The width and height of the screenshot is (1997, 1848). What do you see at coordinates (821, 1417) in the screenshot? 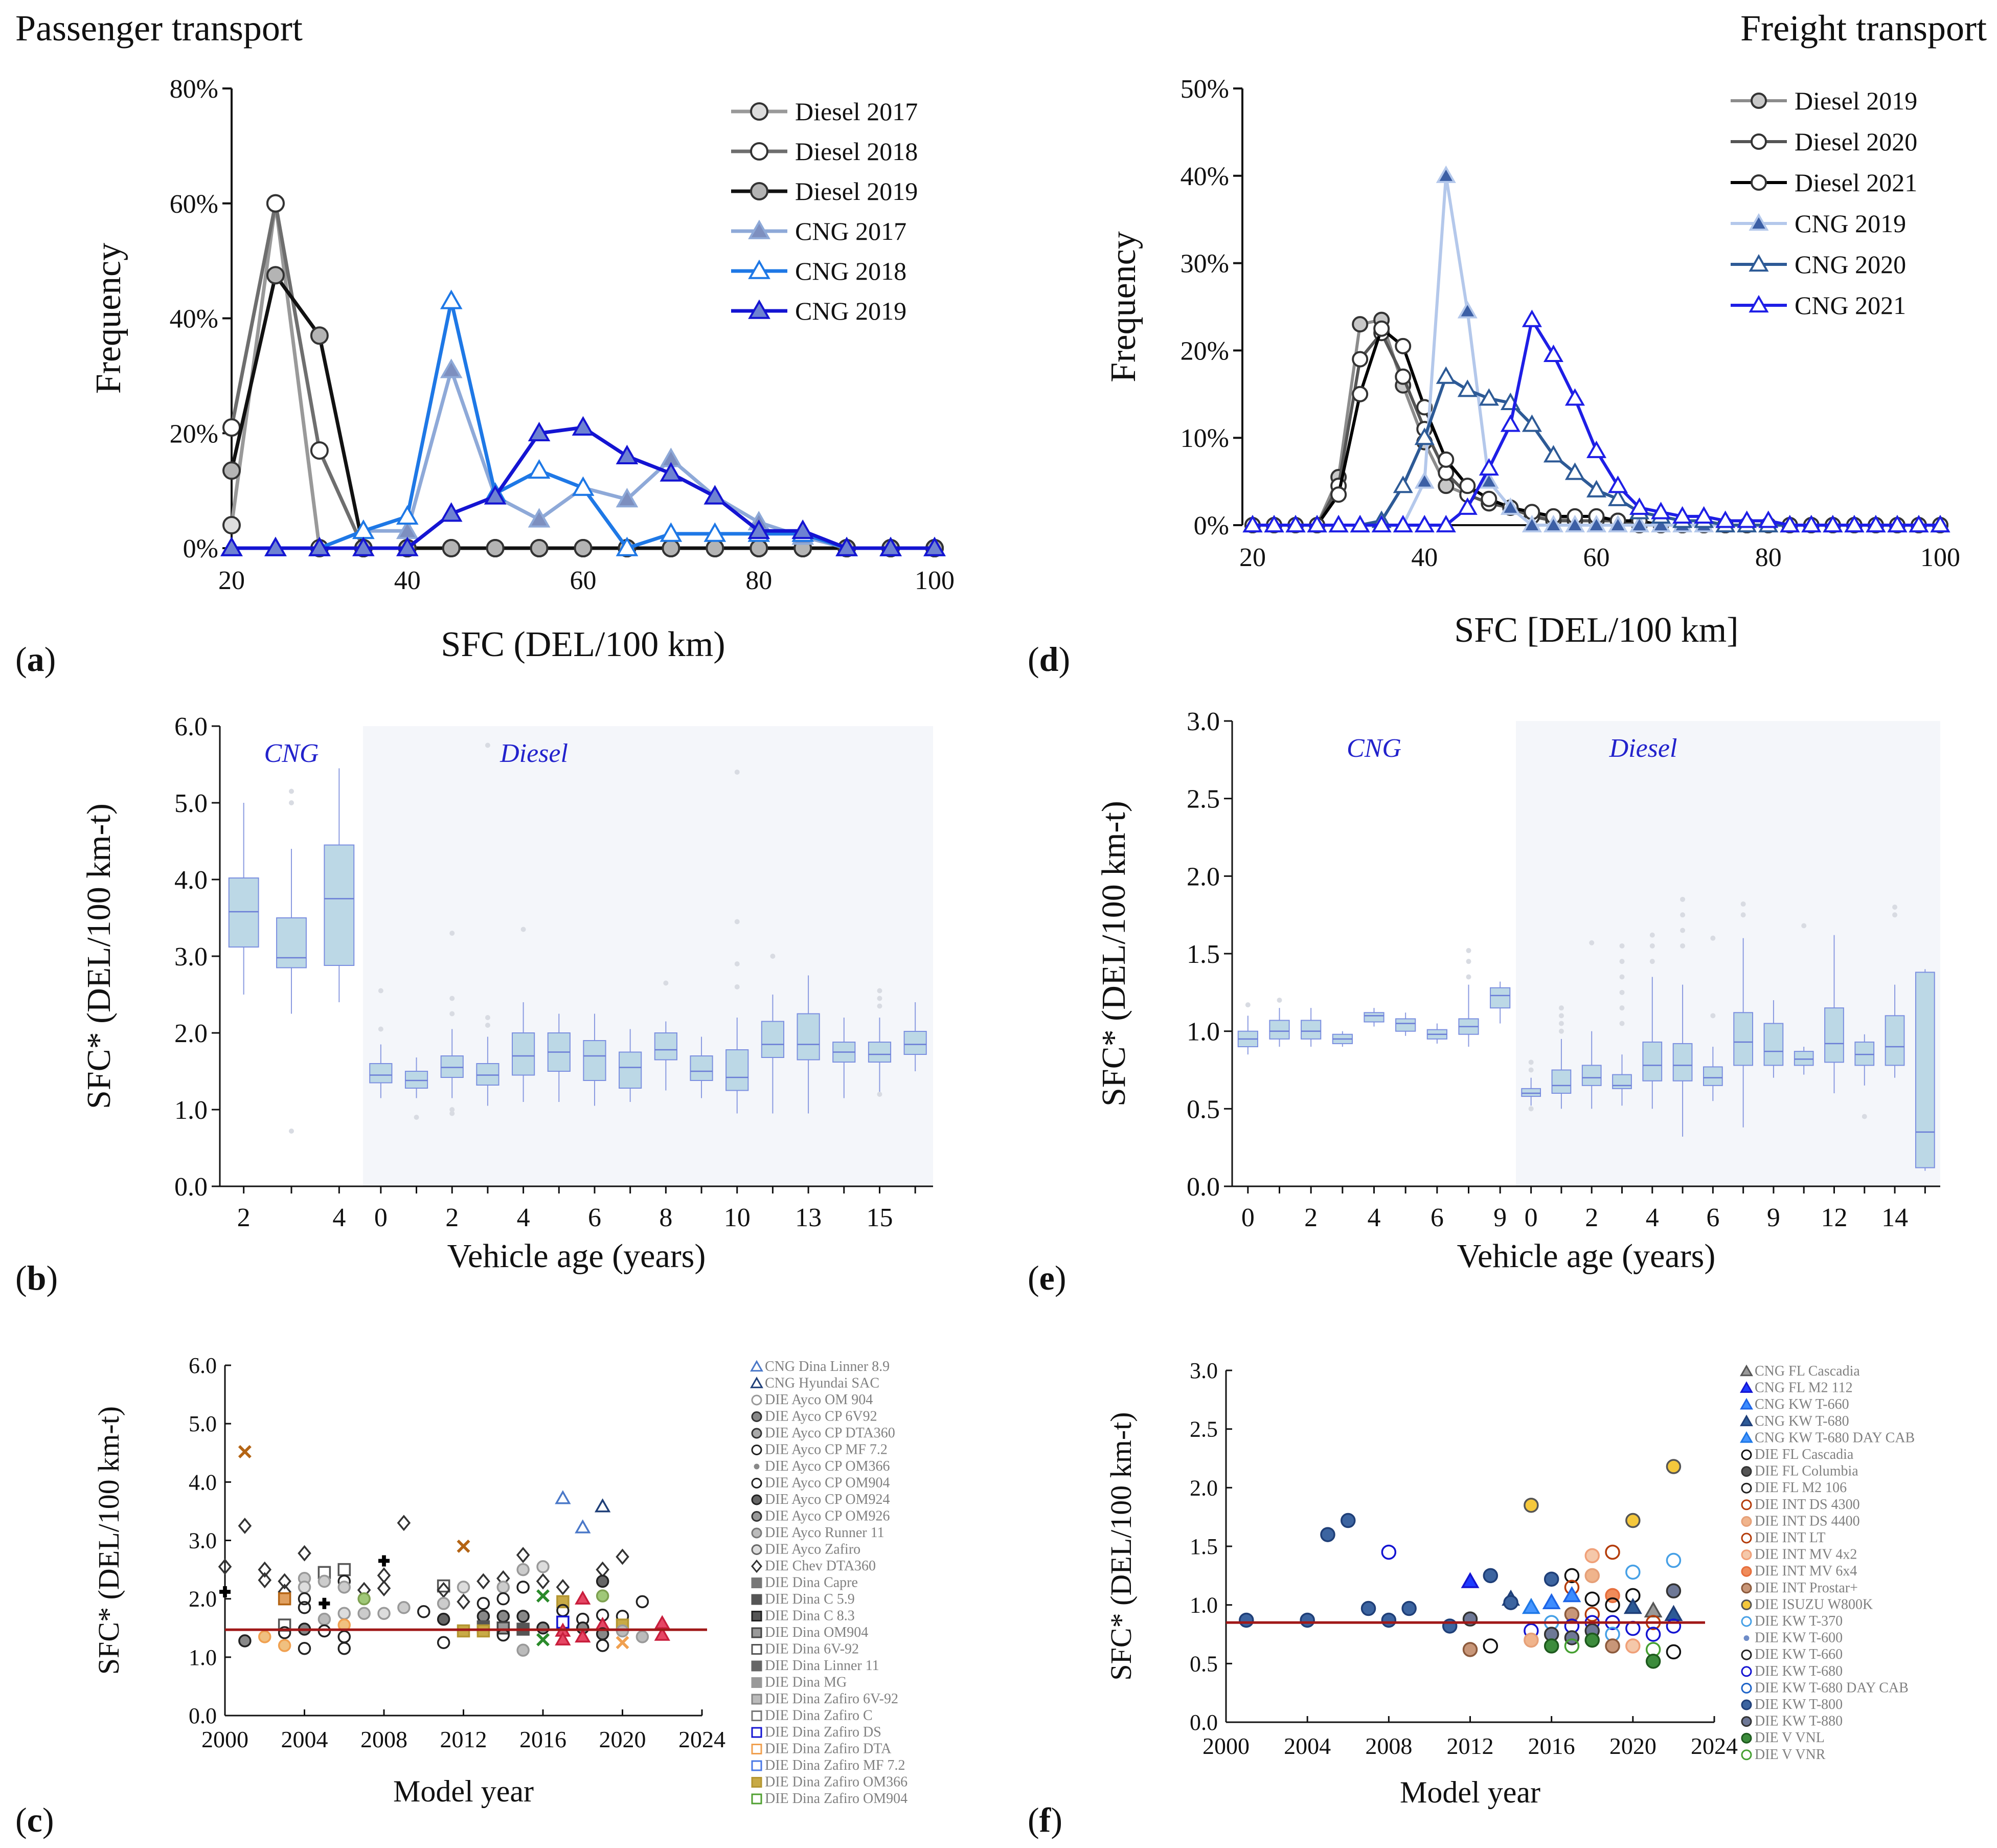
I see `legend-label: DIE Ayco CP 6V92` at bounding box center [821, 1417].